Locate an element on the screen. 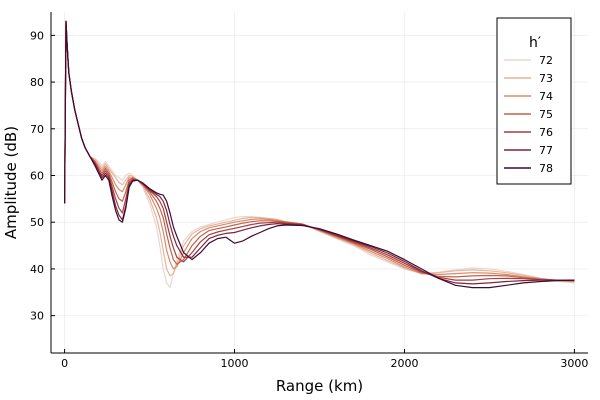 This screenshot has width=600, height=400. x-tick-label: 1000 is located at coordinates (235, 363).